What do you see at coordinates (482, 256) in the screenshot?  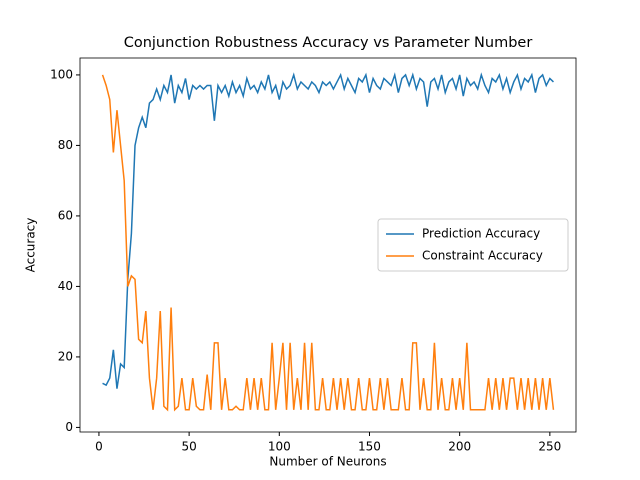 I see `legend-label: Constraint Accuracy` at bounding box center [482, 256].